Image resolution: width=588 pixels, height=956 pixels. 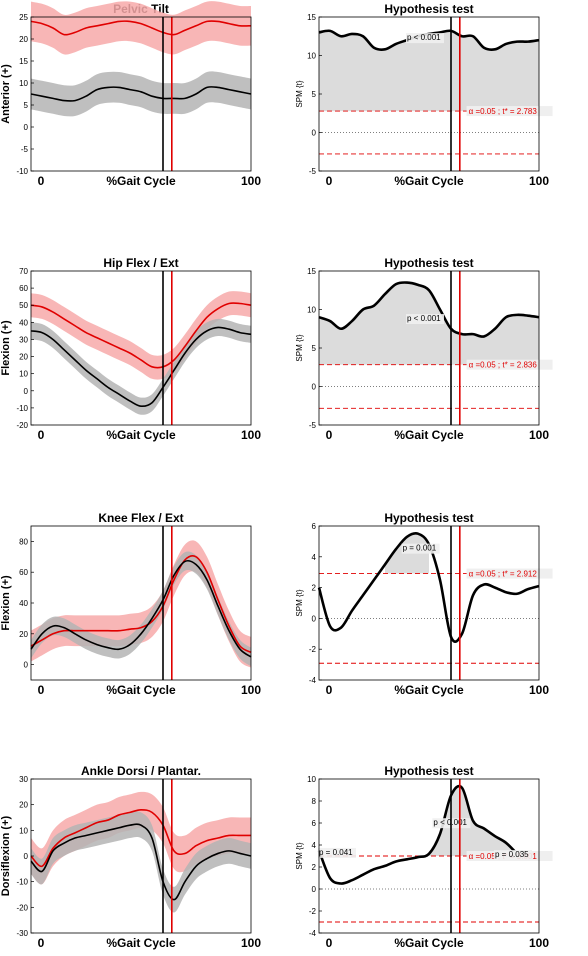 I want to click on y-tick-label: 4, so click(x=314, y=845).